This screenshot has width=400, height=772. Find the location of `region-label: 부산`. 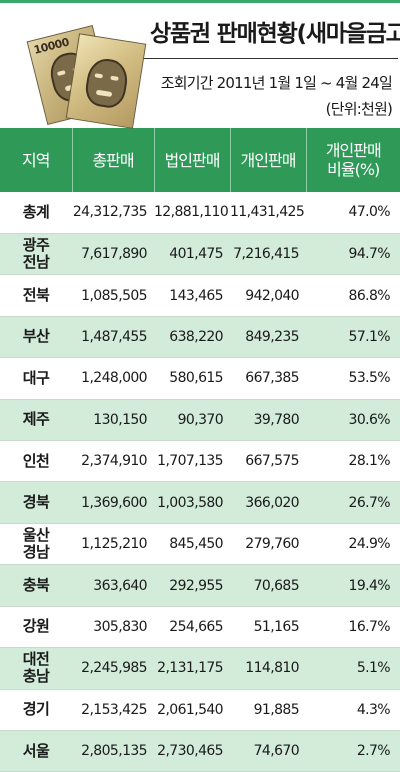

region-label: 부산 is located at coordinates (36, 336).